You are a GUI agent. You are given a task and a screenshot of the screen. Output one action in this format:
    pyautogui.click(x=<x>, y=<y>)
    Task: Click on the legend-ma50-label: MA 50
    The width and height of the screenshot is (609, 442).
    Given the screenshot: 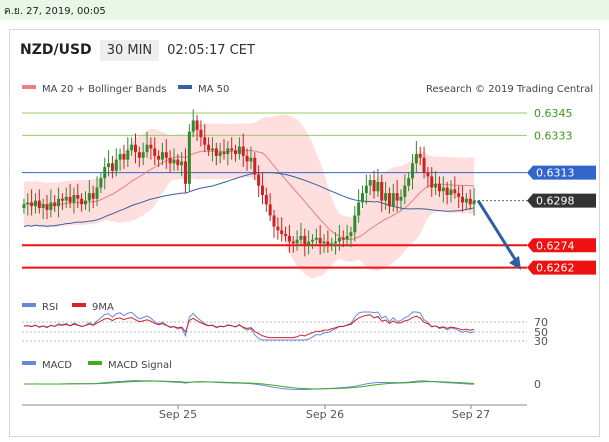 What is the action you would take?
    pyautogui.click(x=213, y=89)
    